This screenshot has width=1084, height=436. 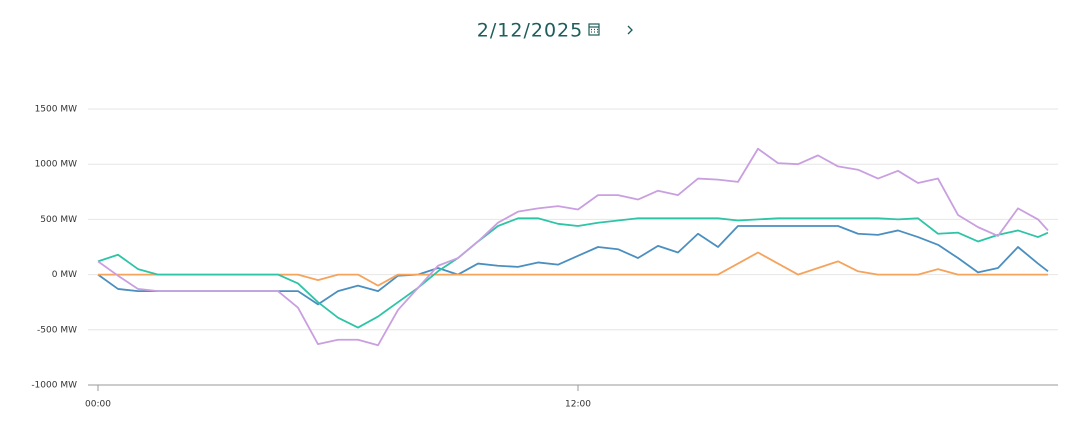 What do you see at coordinates (98, 405) in the screenshot?
I see `x-tick-label: 00:00` at bounding box center [98, 405].